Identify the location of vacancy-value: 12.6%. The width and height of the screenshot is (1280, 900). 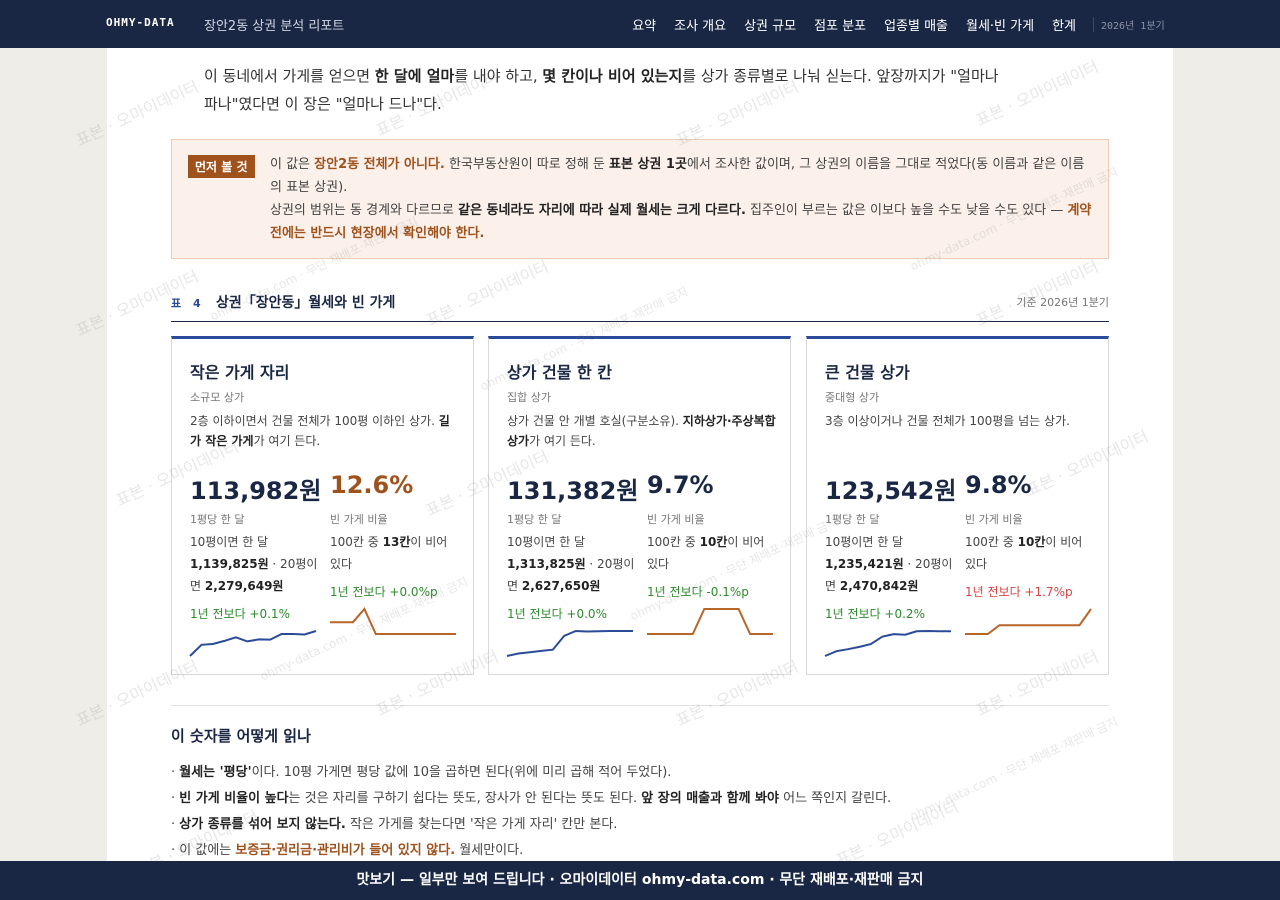
(372, 485).